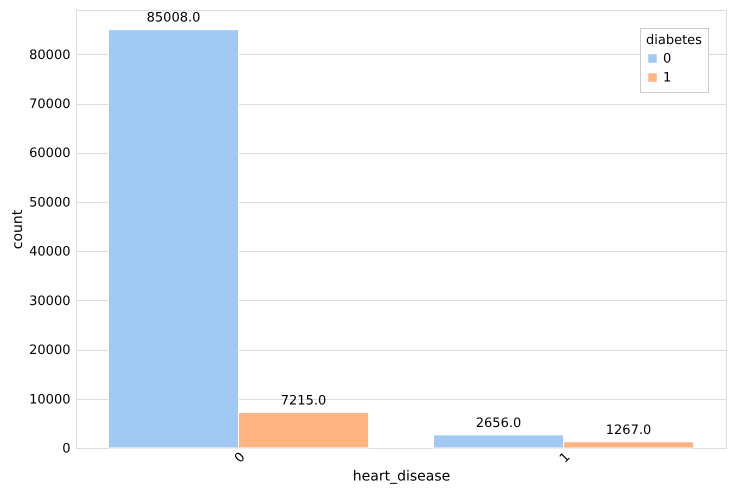 The width and height of the screenshot is (736, 494). What do you see at coordinates (667, 78) in the screenshot?
I see `legend-label: 1` at bounding box center [667, 78].